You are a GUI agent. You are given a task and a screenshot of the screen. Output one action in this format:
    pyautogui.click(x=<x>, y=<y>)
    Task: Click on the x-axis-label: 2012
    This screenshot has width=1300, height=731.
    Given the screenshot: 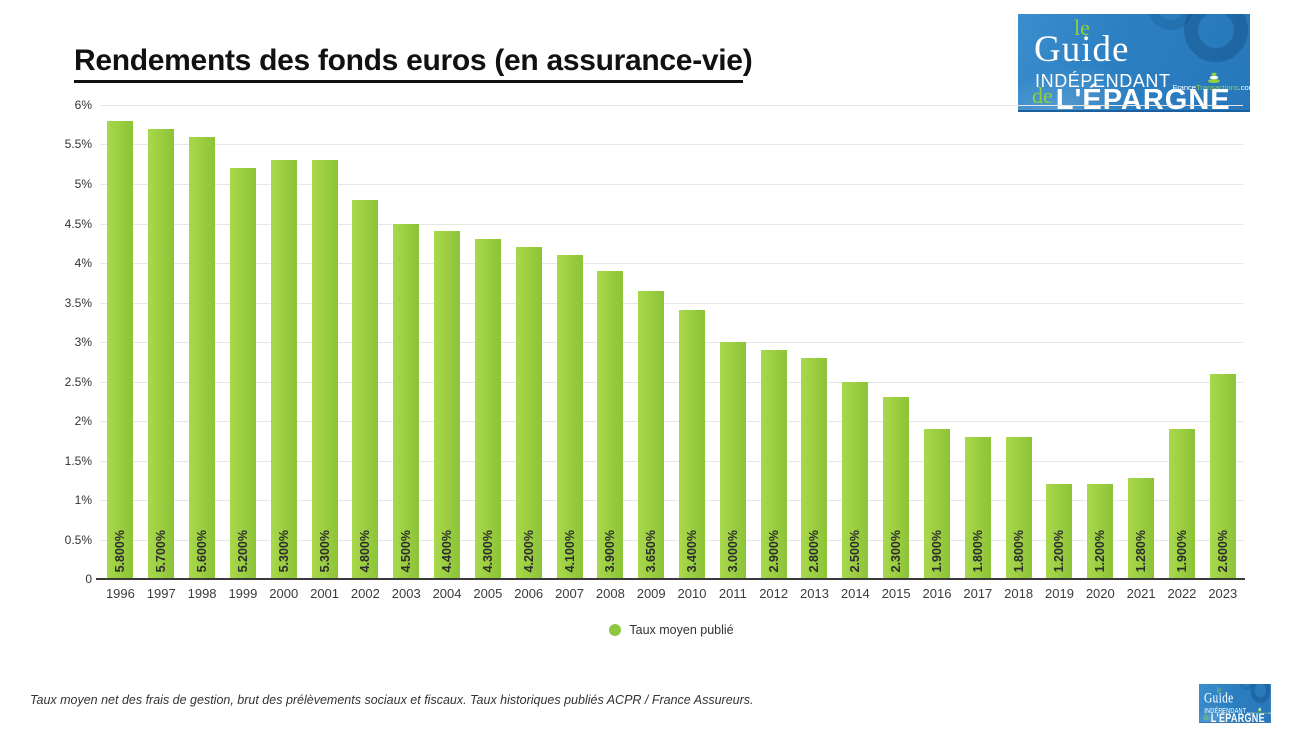 What is the action you would take?
    pyautogui.click(x=774, y=593)
    